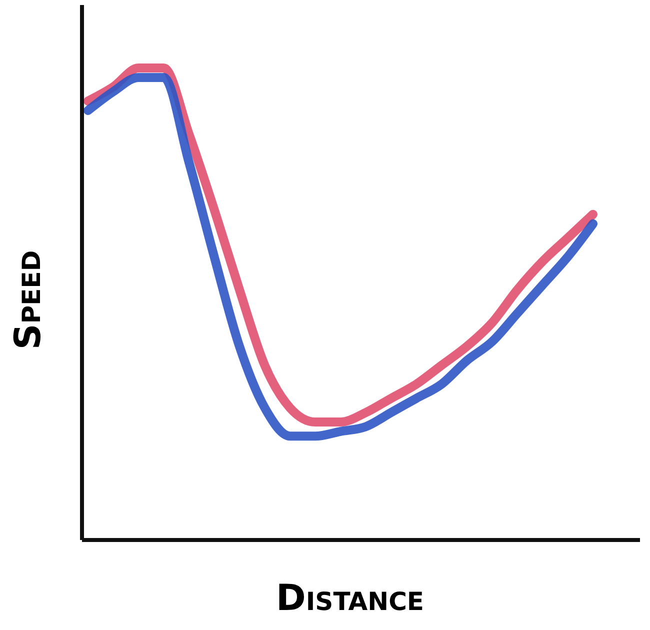 The image size is (650, 630). What do you see at coordinates (350, 598) in the screenshot?
I see `x-axis-title: Distance` at bounding box center [350, 598].